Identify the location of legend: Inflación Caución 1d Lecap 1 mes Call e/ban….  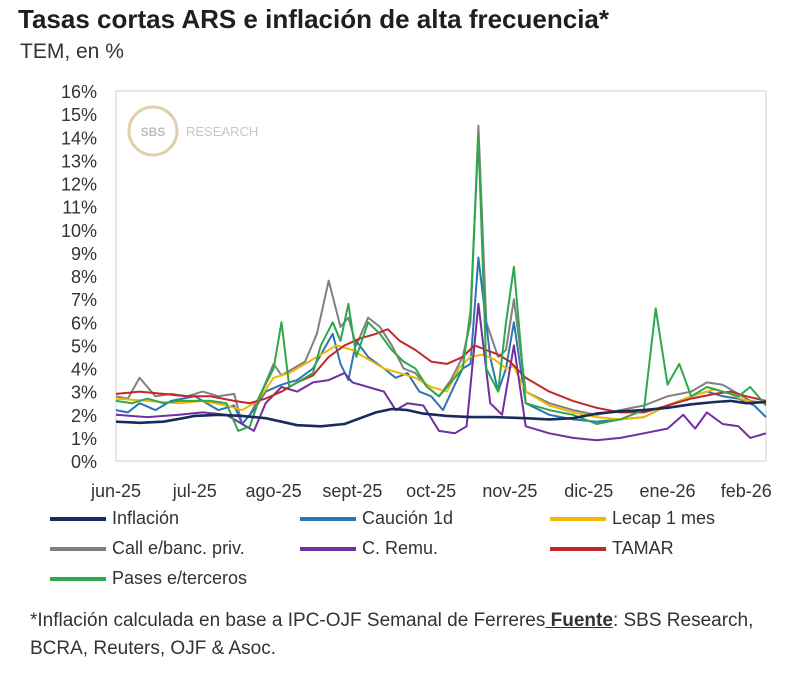
(415, 549).